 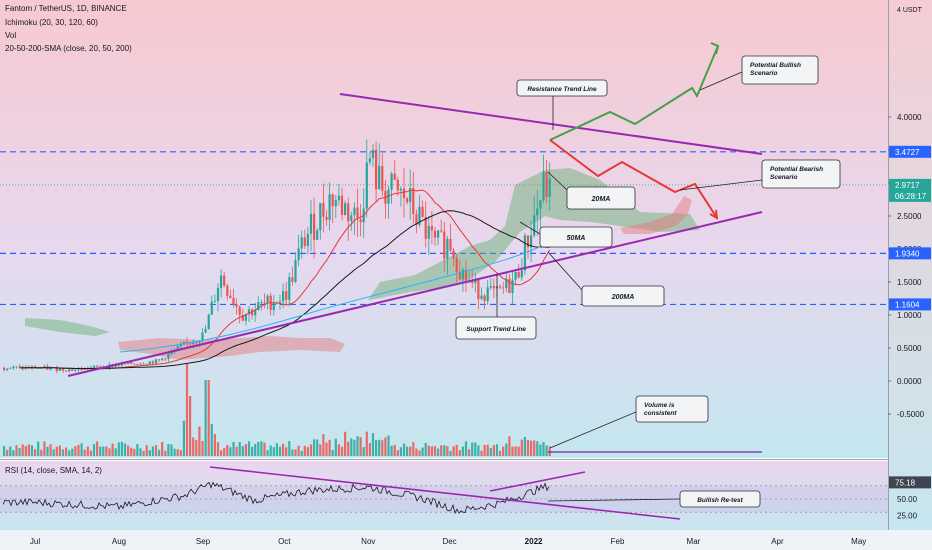 What do you see at coordinates (905, 482) in the screenshot?
I see `rsi-tag-label: 75.18` at bounding box center [905, 482].